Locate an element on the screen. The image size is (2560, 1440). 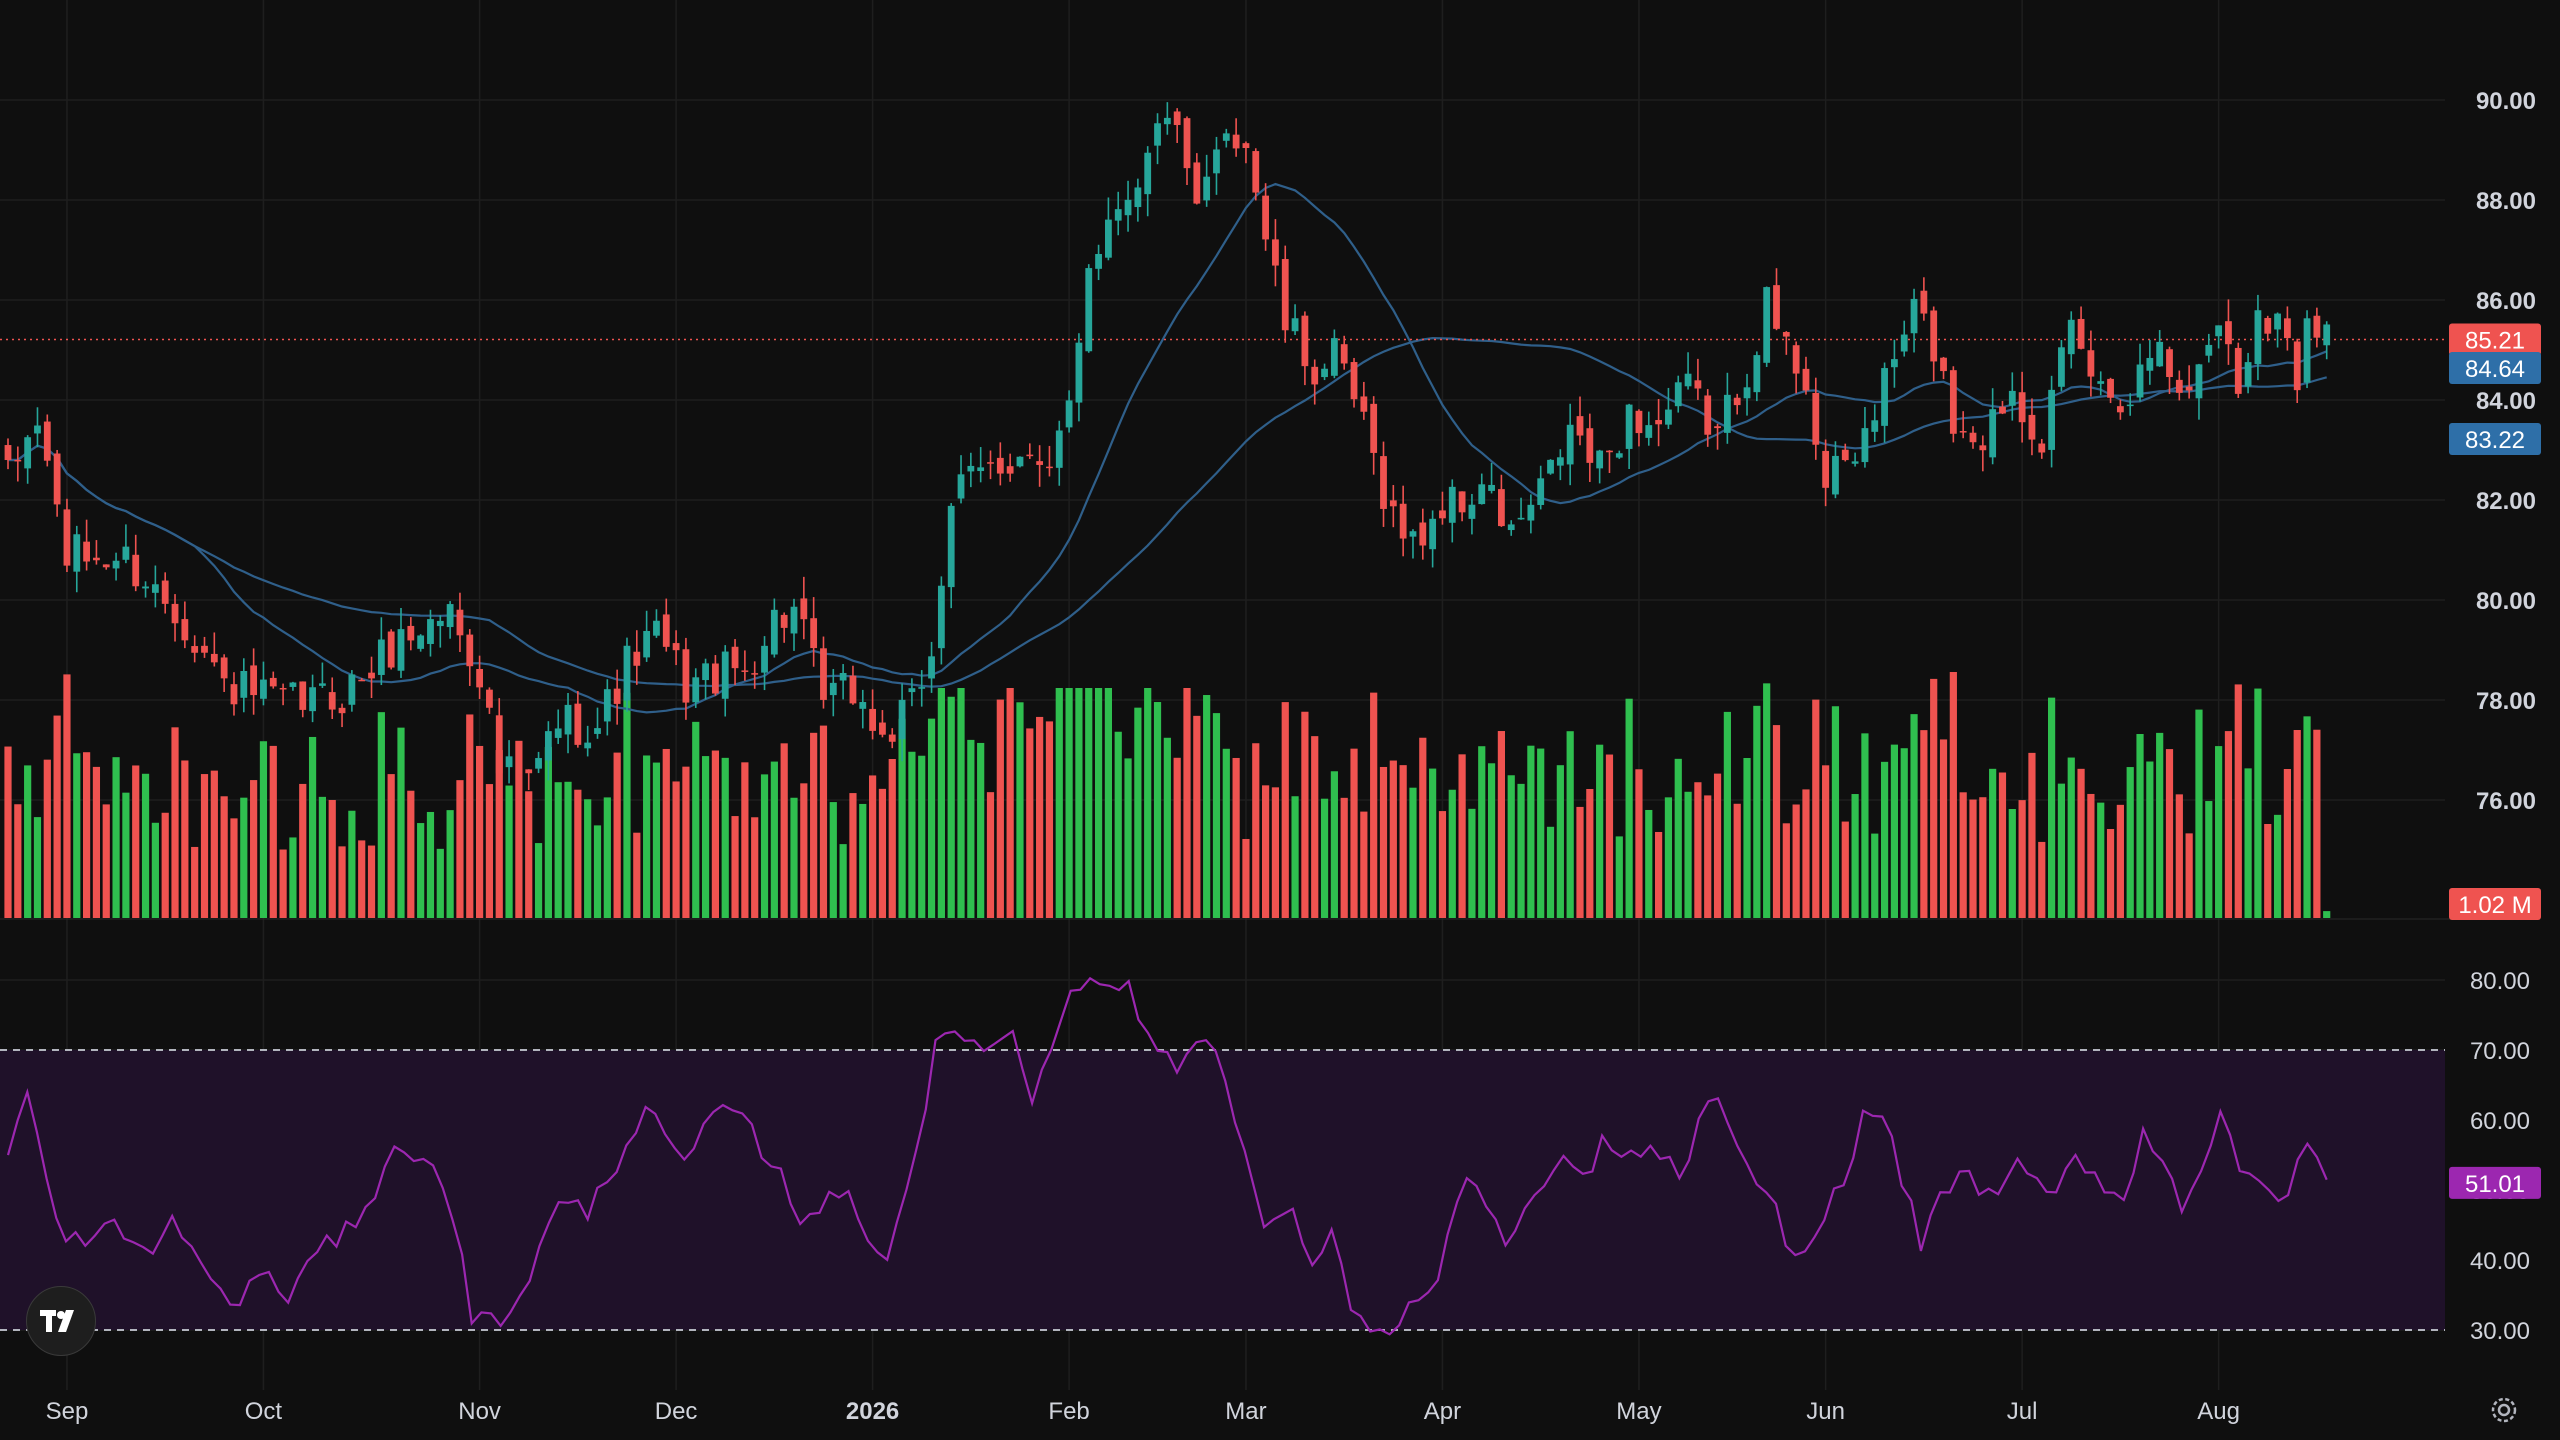
time-tick-label: Jul is located at coordinates (2022, 1411).